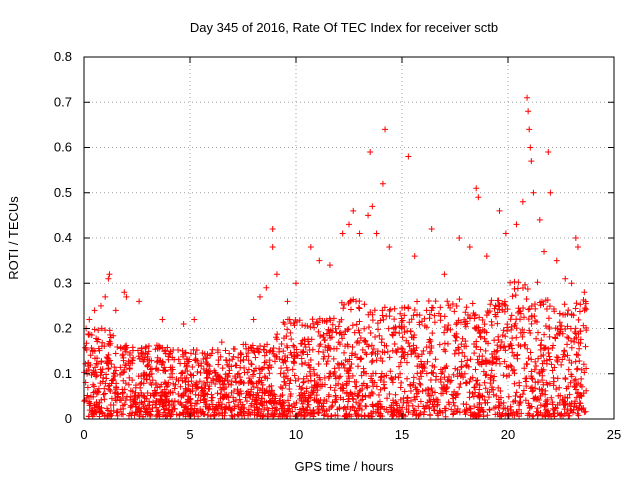  Describe the element at coordinates (63, 56) in the screenshot. I see `y-tick-label: 0.8` at that location.